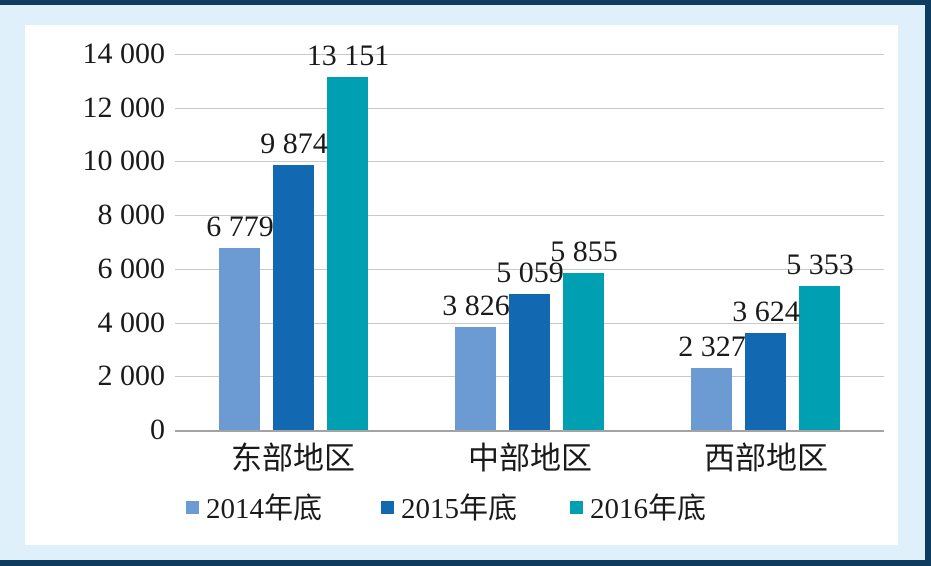 The width and height of the screenshot is (931, 566). What do you see at coordinates (348, 55) in the screenshot?
I see `bar-value-label: 13 151` at bounding box center [348, 55].